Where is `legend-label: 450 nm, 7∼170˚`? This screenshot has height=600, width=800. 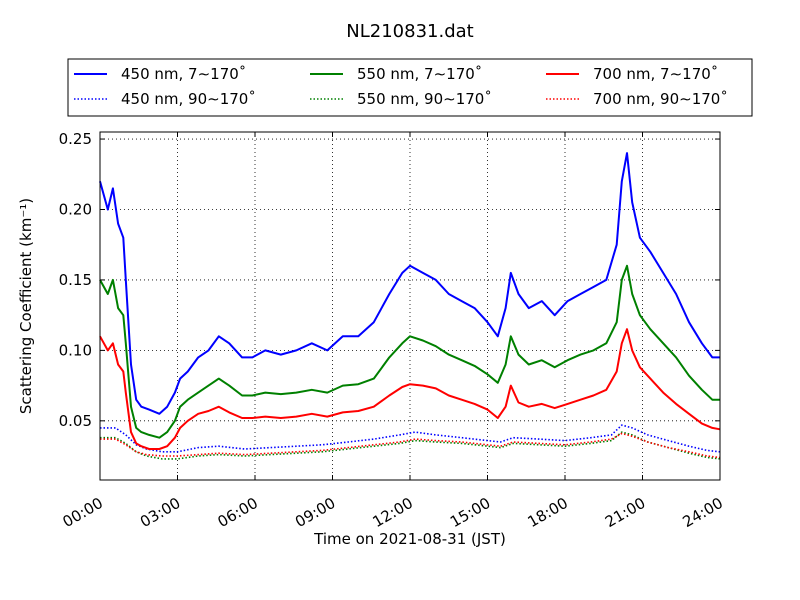 legend-label: 450 nm, 7∼170˚ is located at coordinates (183, 74).